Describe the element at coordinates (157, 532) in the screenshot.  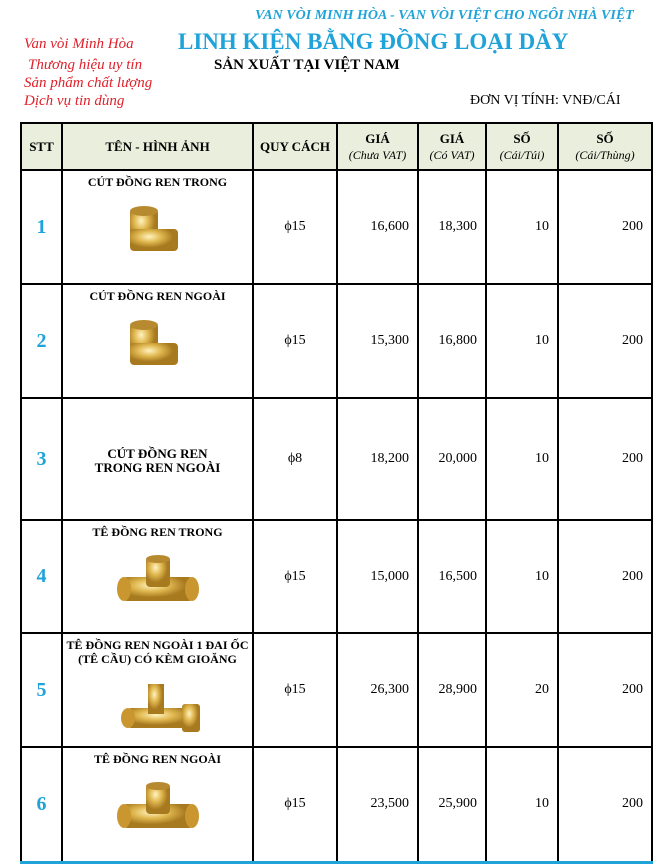
I see `product-name: TÊ ĐỒNG REN TRONG` at that location.